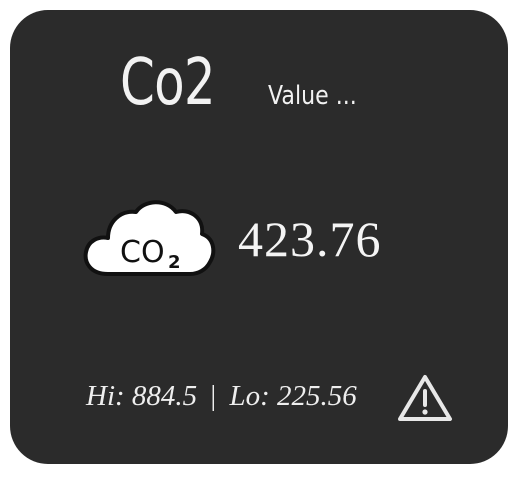 The image size is (523, 477). Describe the element at coordinates (425, 398) in the screenshot. I see `warning-triangle-icon` at that location.